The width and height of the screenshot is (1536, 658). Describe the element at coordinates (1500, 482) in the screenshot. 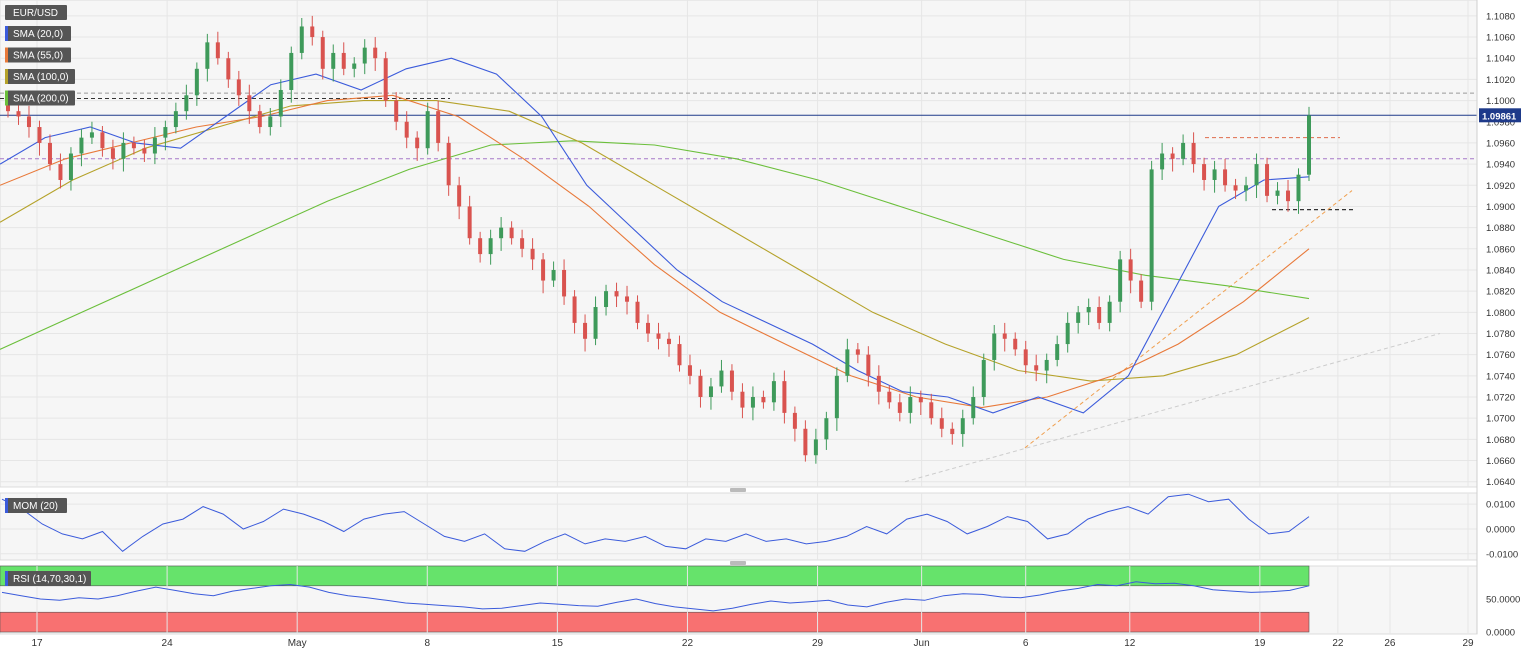

I see `y-tick-label: 1.0640` at that location.